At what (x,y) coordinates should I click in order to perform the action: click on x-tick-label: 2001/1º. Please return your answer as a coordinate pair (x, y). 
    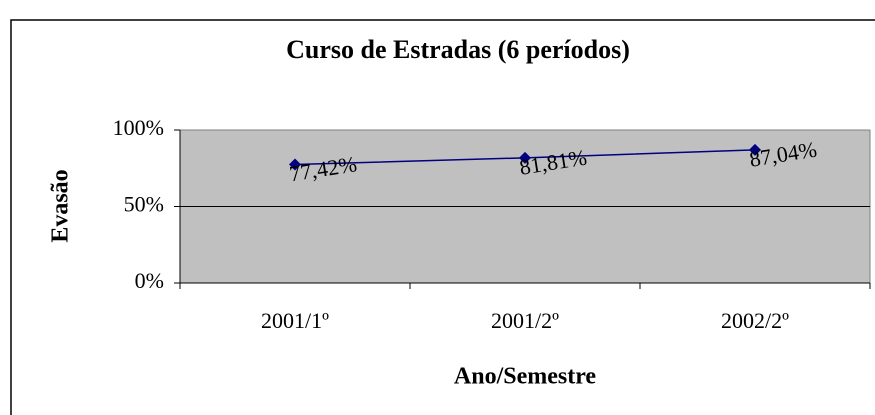
    Looking at the image, I should click on (295, 320).